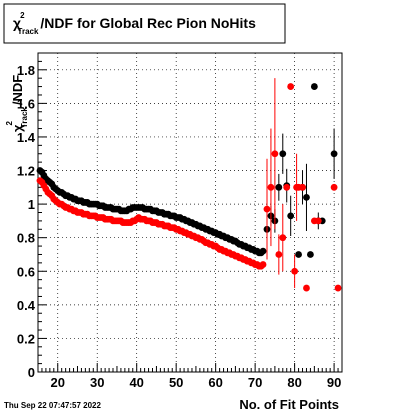 The image size is (400, 414). What do you see at coordinates (97, 382) in the screenshot?
I see `x-tick-label: 30` at bounding box center [97, 382].